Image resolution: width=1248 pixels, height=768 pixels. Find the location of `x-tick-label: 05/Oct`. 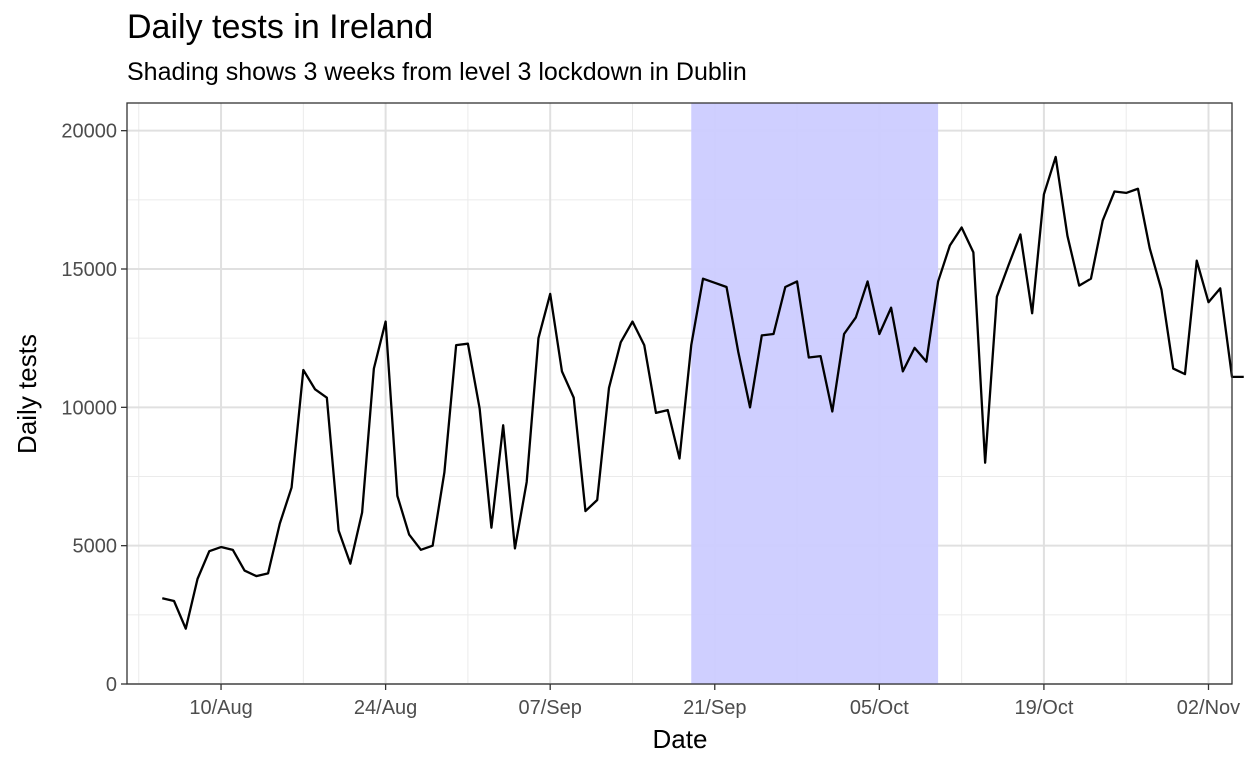

x-tick-label: 05/Oct is located at coordinates (879, 708).